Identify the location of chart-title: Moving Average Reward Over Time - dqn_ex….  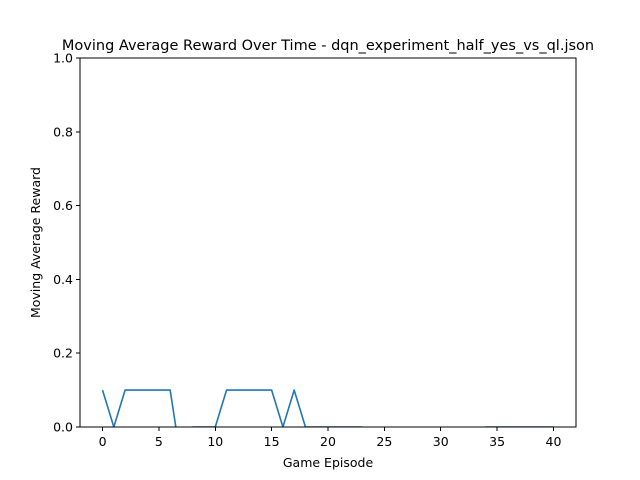
(328, 46).